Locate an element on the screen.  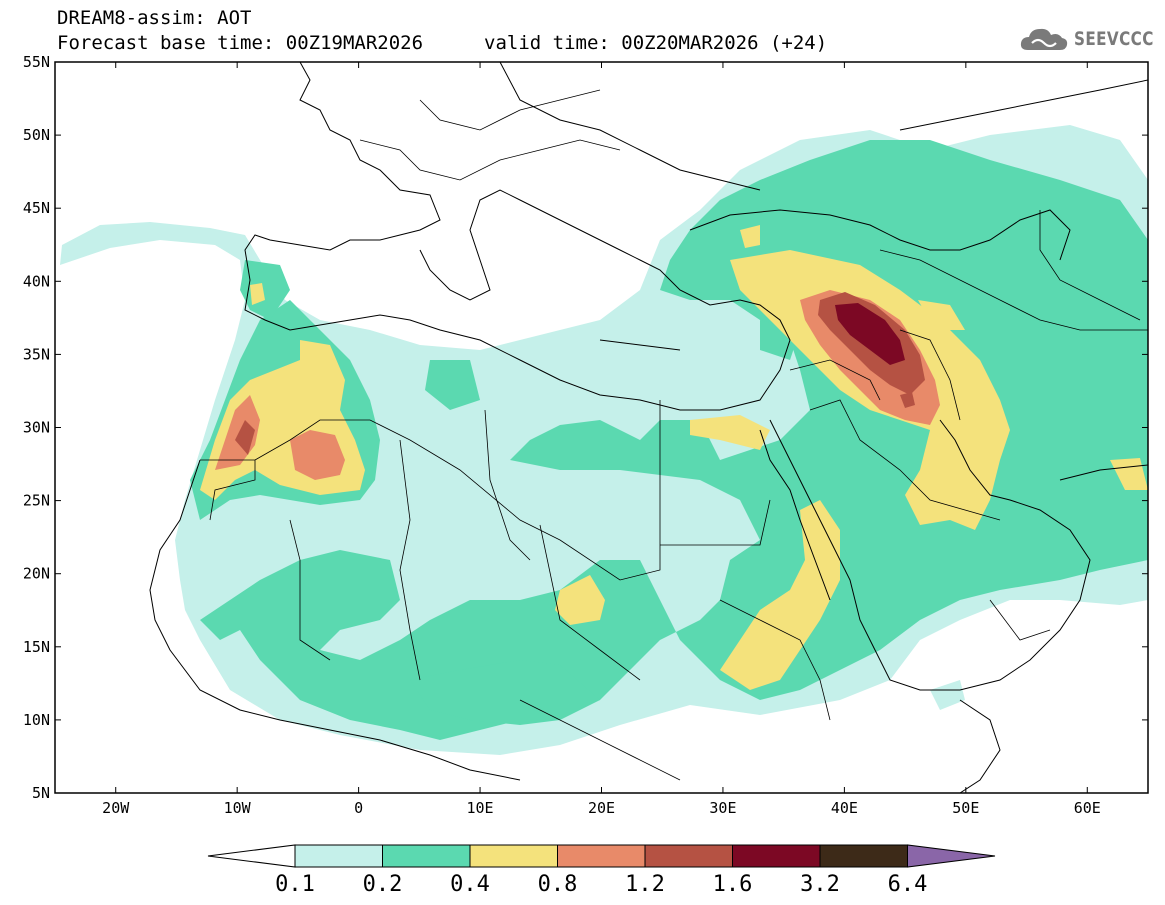
colorbar-label: 0.8 is located at coordinates (558, 884).